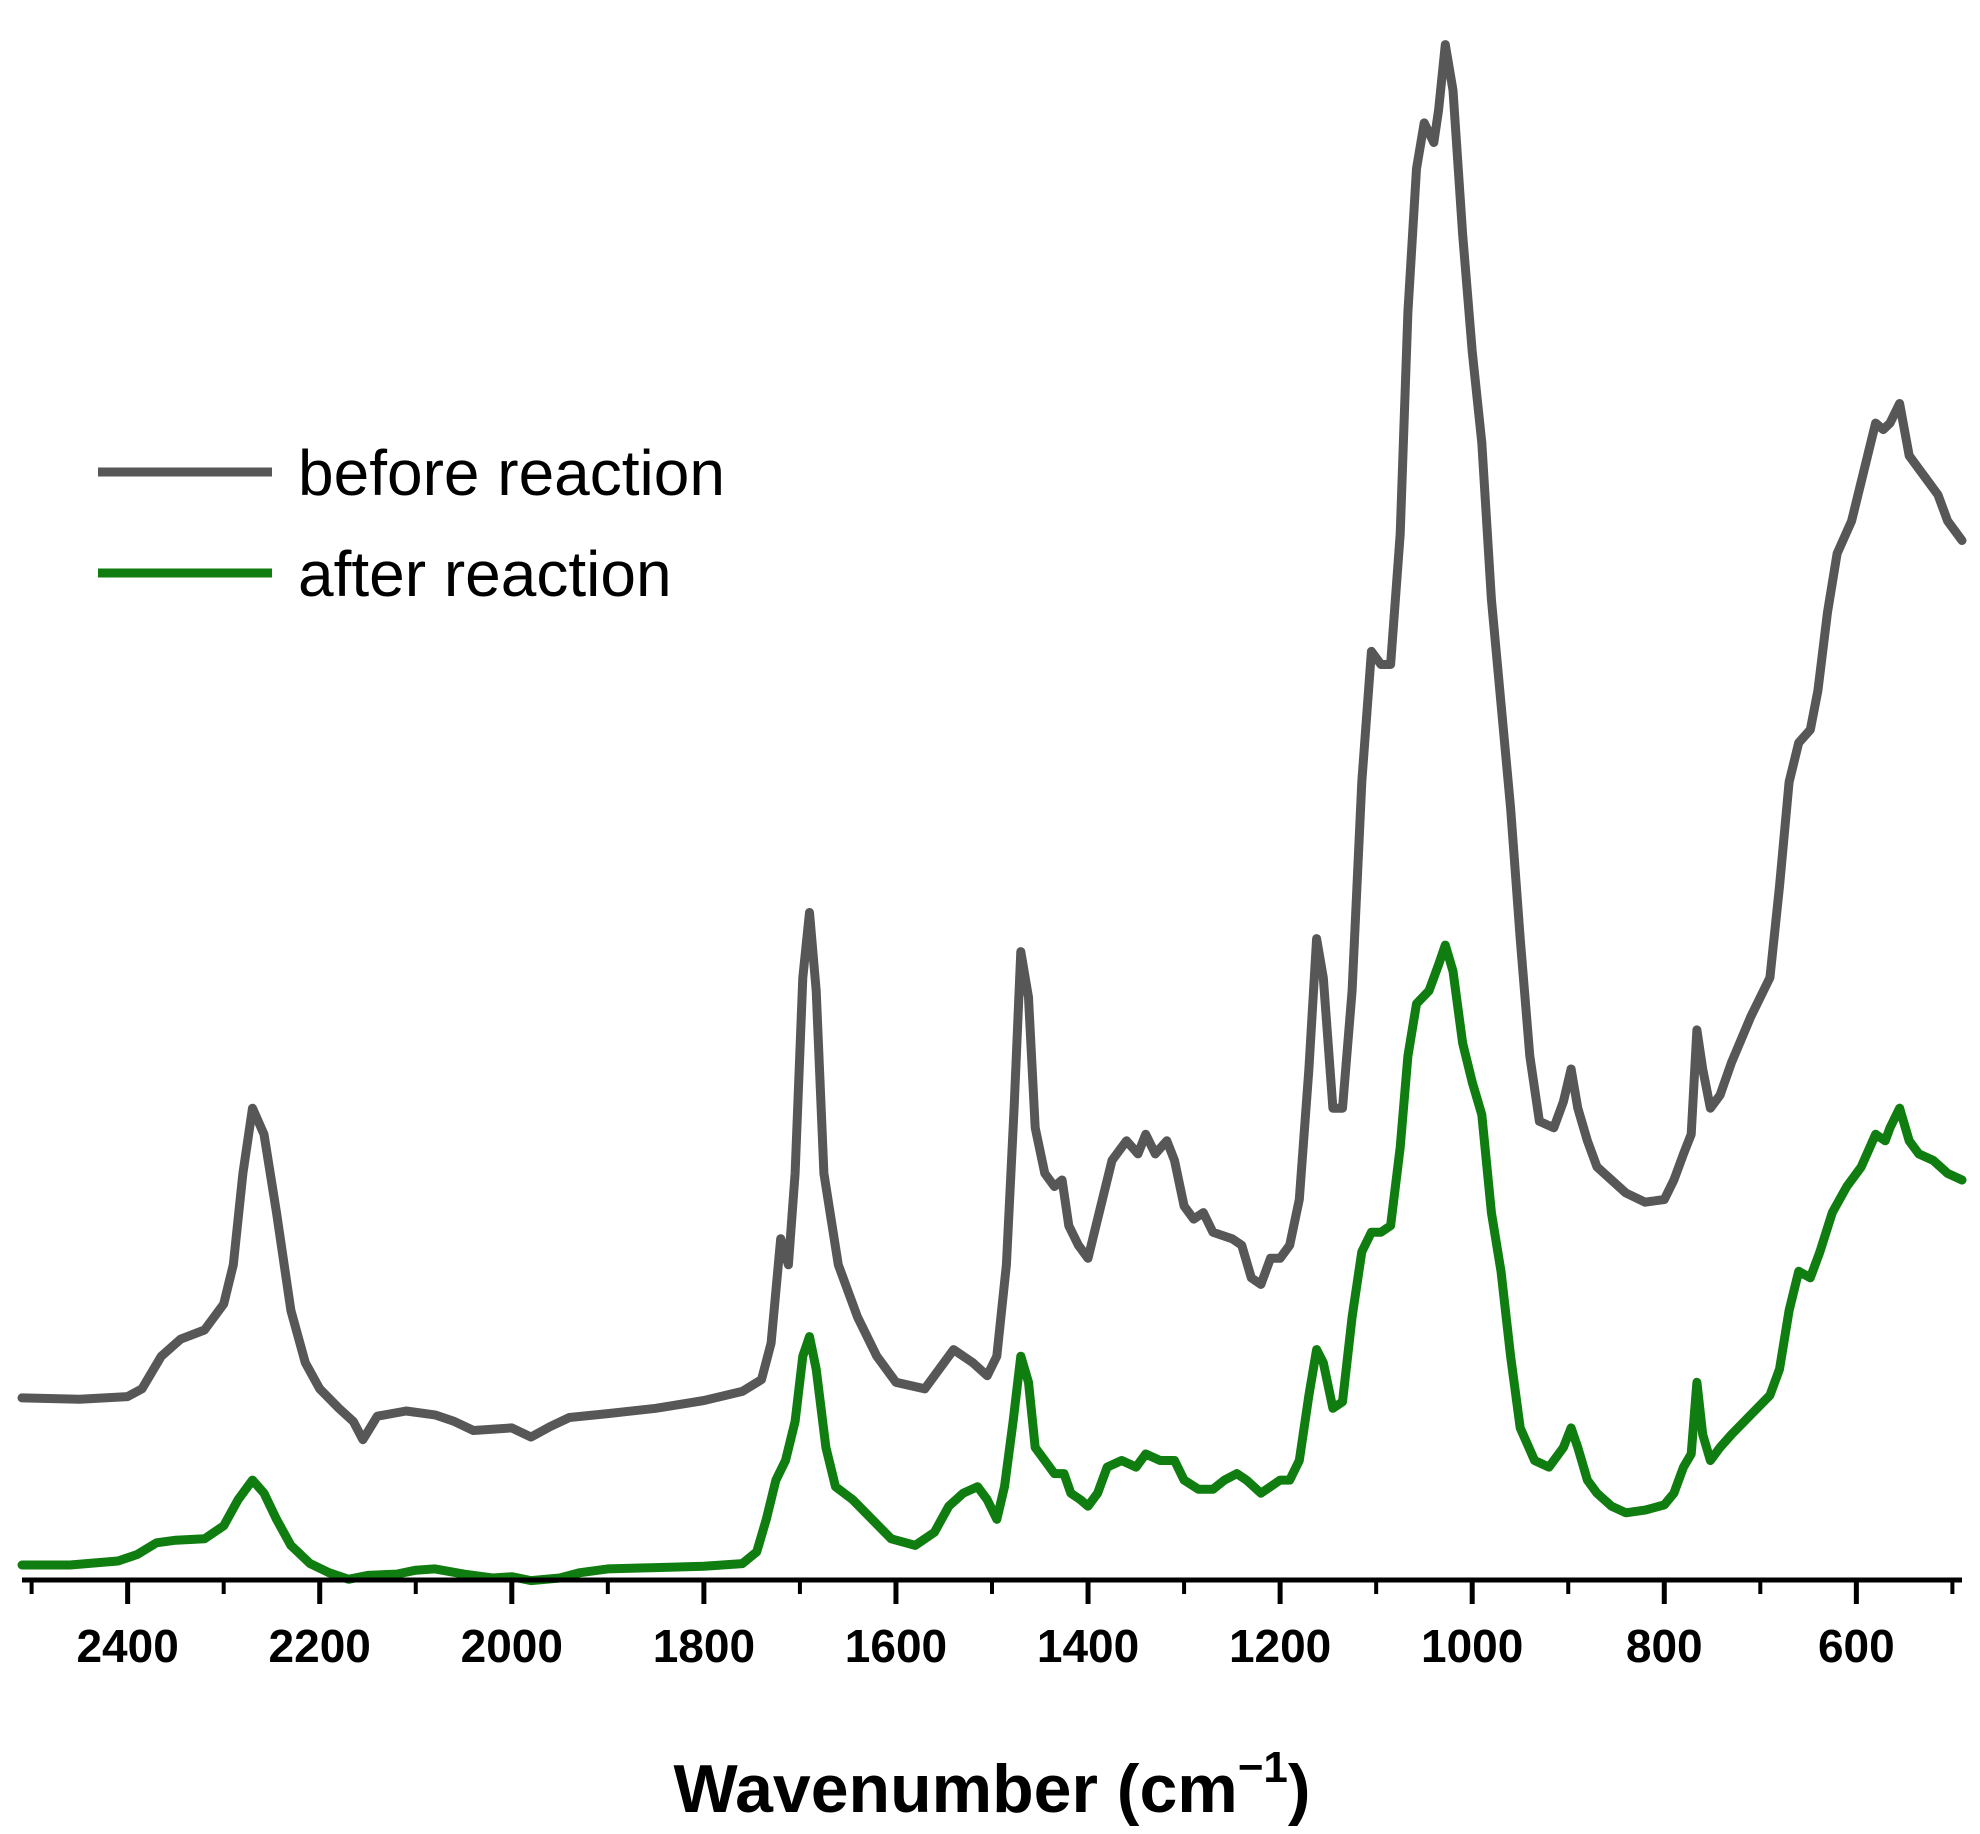 This screenshot has height=1834, width=1980. I want to click on x-tick-label-800: 800, so click(1664, 1646).